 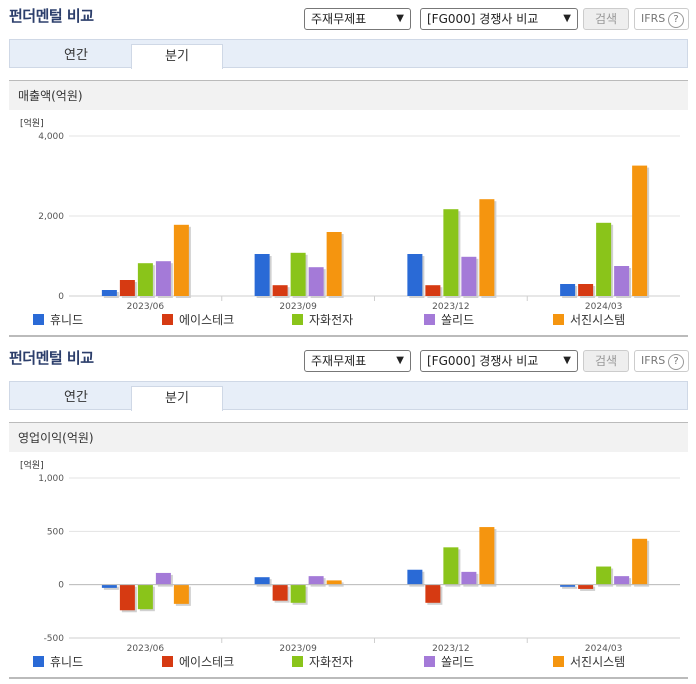 I want to click on ifrs-label: IFRS, so click(x=653, y=18).